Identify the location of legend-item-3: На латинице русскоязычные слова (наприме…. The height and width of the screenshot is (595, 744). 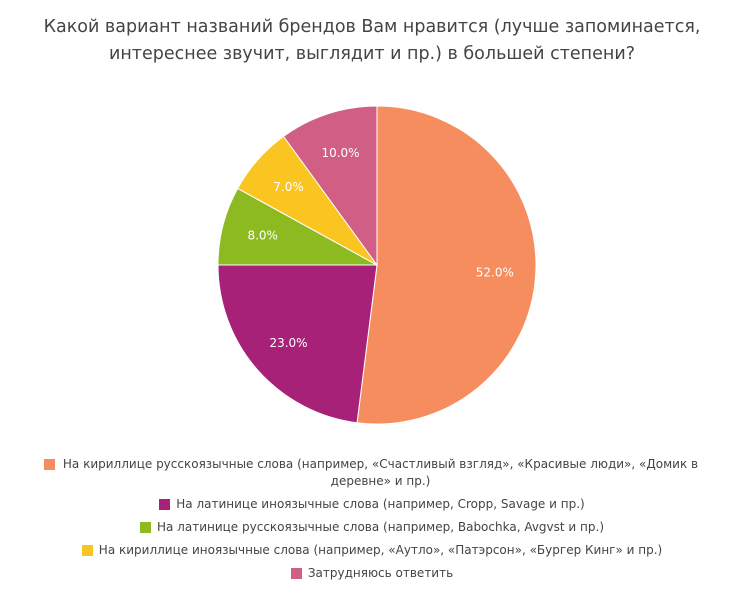
(372, 527).